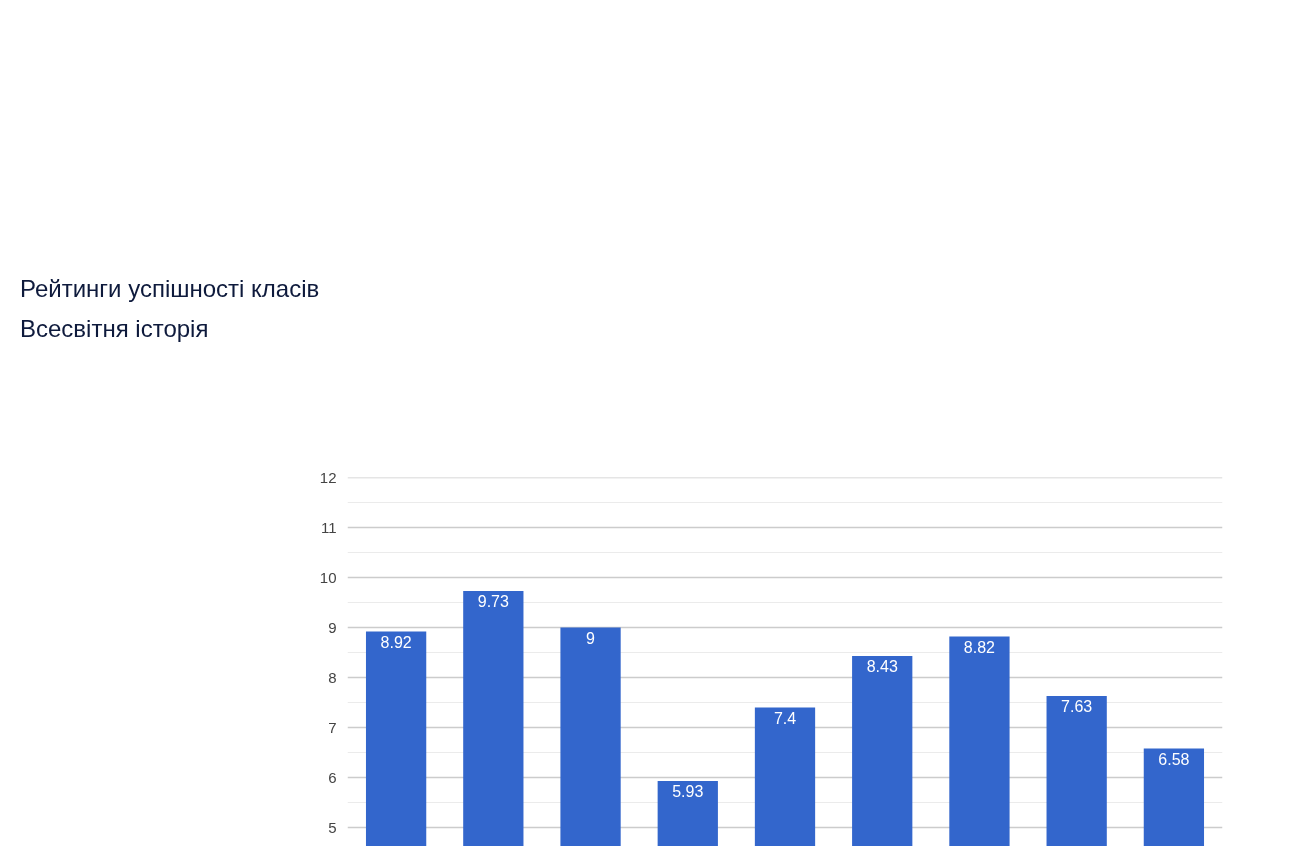 The image size is (1306, 846). What do you see at coordinates (114, 329) in the screenshot?
I see `text: Всесвітня історія` at bounding box center [114, 329].